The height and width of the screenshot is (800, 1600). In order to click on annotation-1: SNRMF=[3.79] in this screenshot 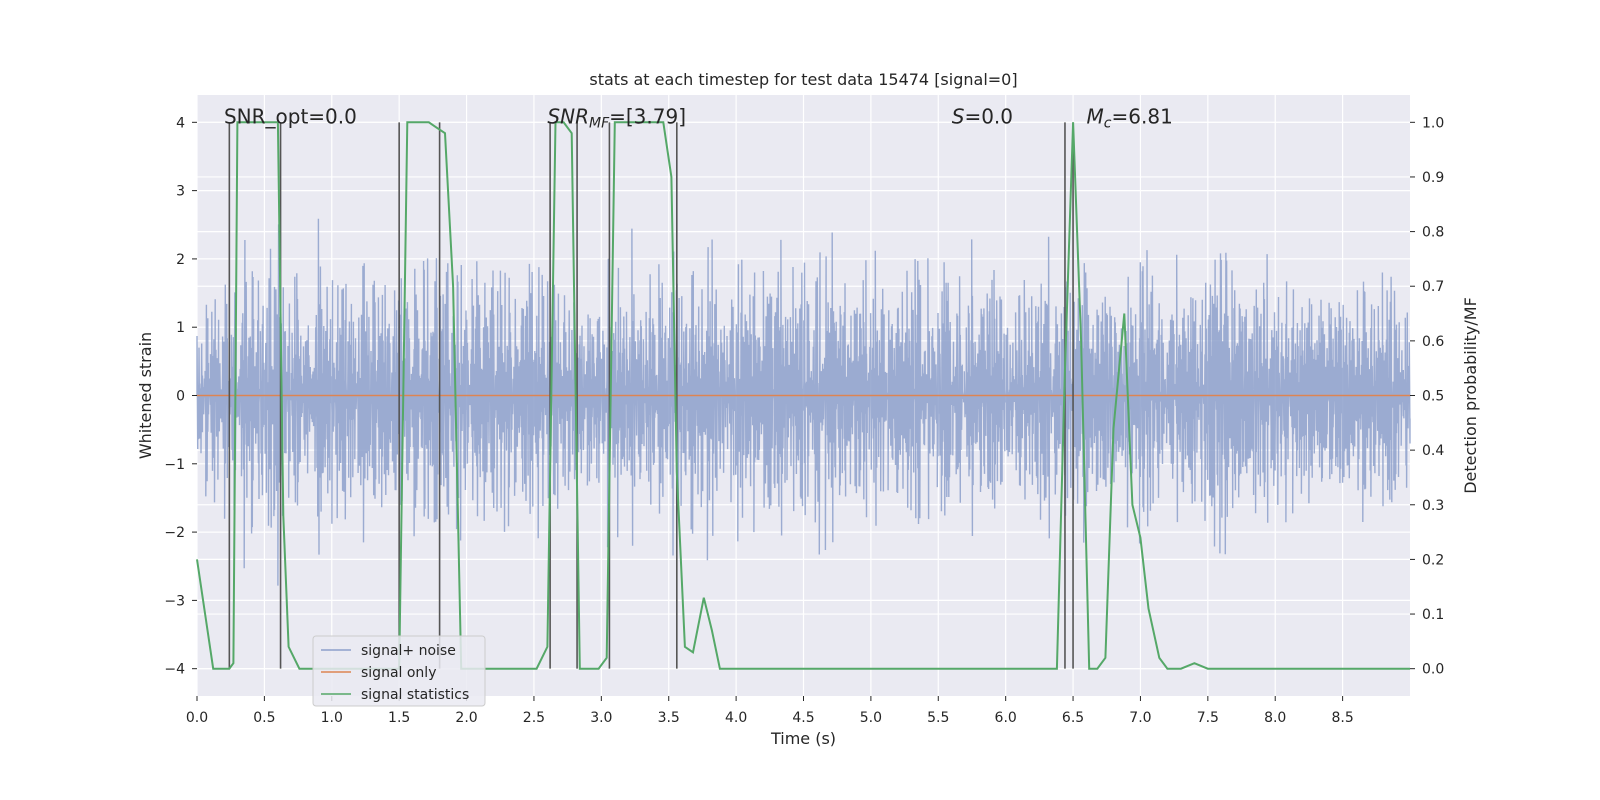, I will do `click(616, 117)`.